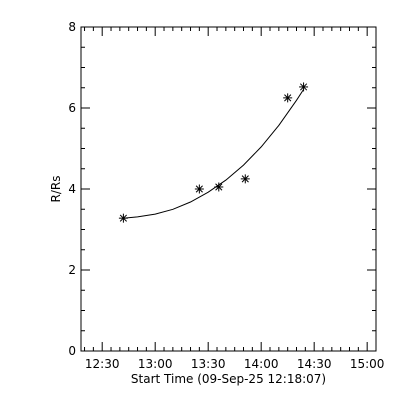 This screenshot has width=400, height=400. I want to click on y-tick-label: 2, so click(72, 270).